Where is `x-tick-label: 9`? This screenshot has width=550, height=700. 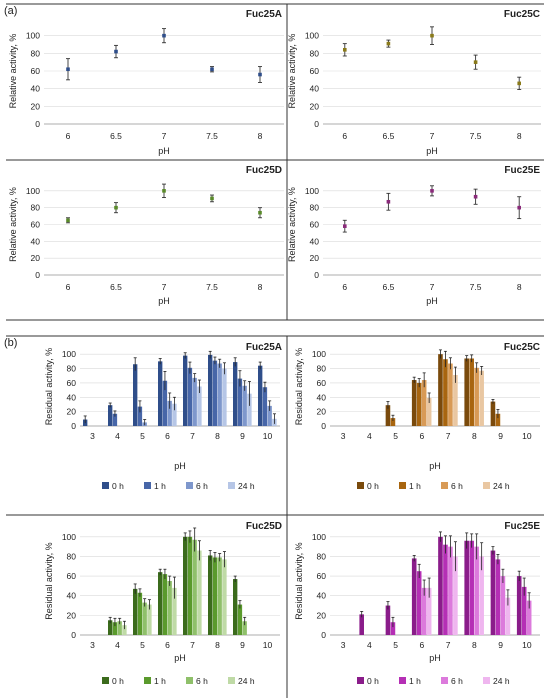
x-tick-label: 9 is located at coordinates (500, 645).